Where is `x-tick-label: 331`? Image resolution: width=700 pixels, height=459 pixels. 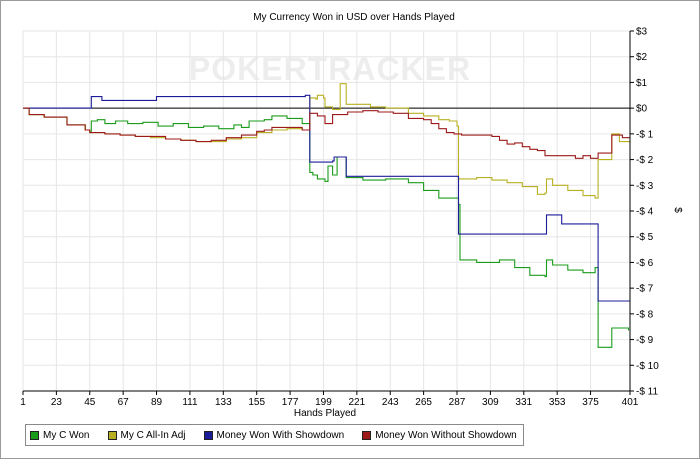 x-tick-label: 331 is located at coordinates (523, 402).